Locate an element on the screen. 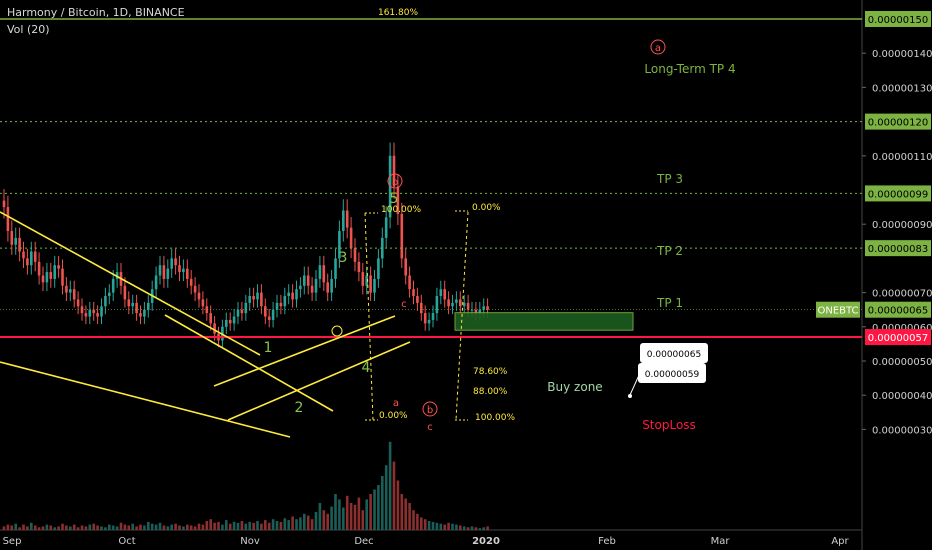 Image resolution: width=932 pixels, height=550 pixels. tp3-label: TP 3 is located at coordinates (669, 179).